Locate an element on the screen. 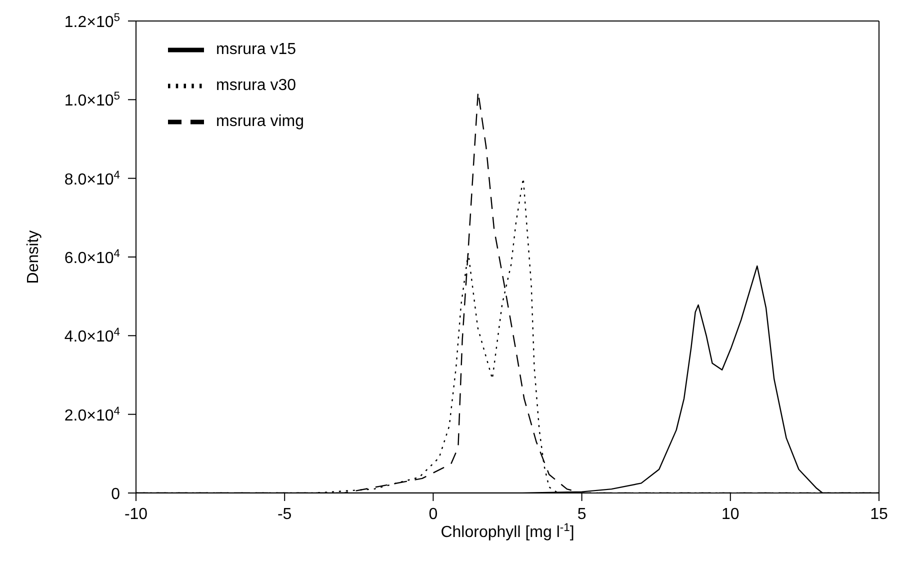  x-tick-label: 5 is located at coordinates (581, 514).